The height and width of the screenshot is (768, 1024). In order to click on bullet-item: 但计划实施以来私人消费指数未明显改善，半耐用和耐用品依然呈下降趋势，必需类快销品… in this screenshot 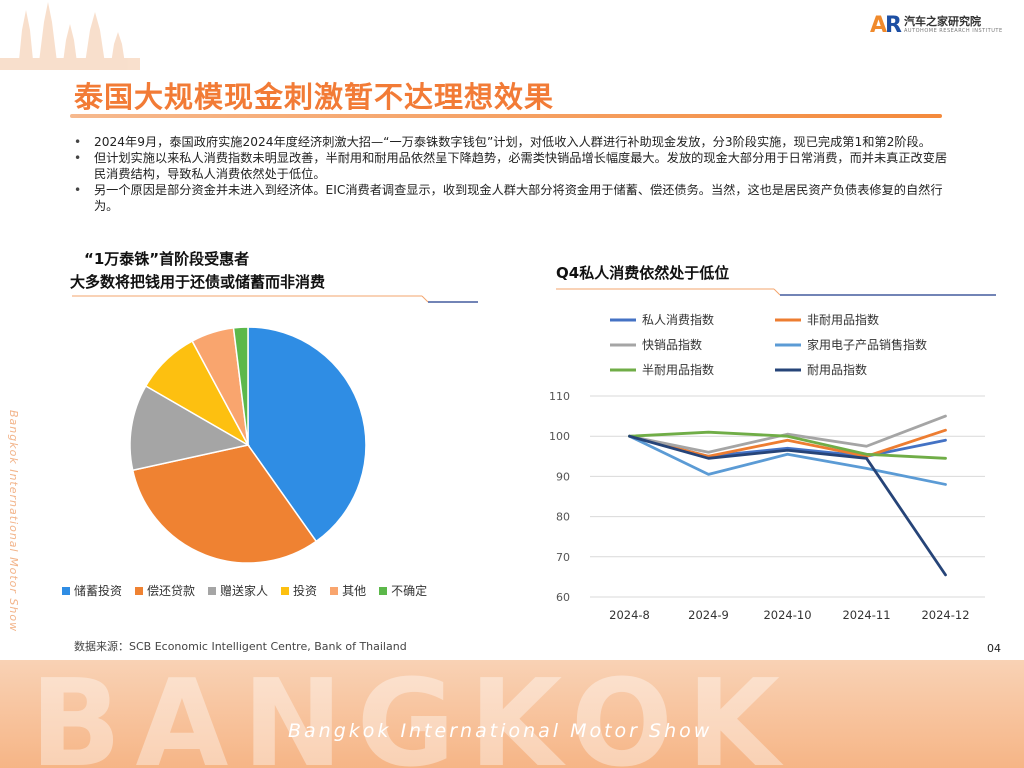, I will do `click(512, 166)`.